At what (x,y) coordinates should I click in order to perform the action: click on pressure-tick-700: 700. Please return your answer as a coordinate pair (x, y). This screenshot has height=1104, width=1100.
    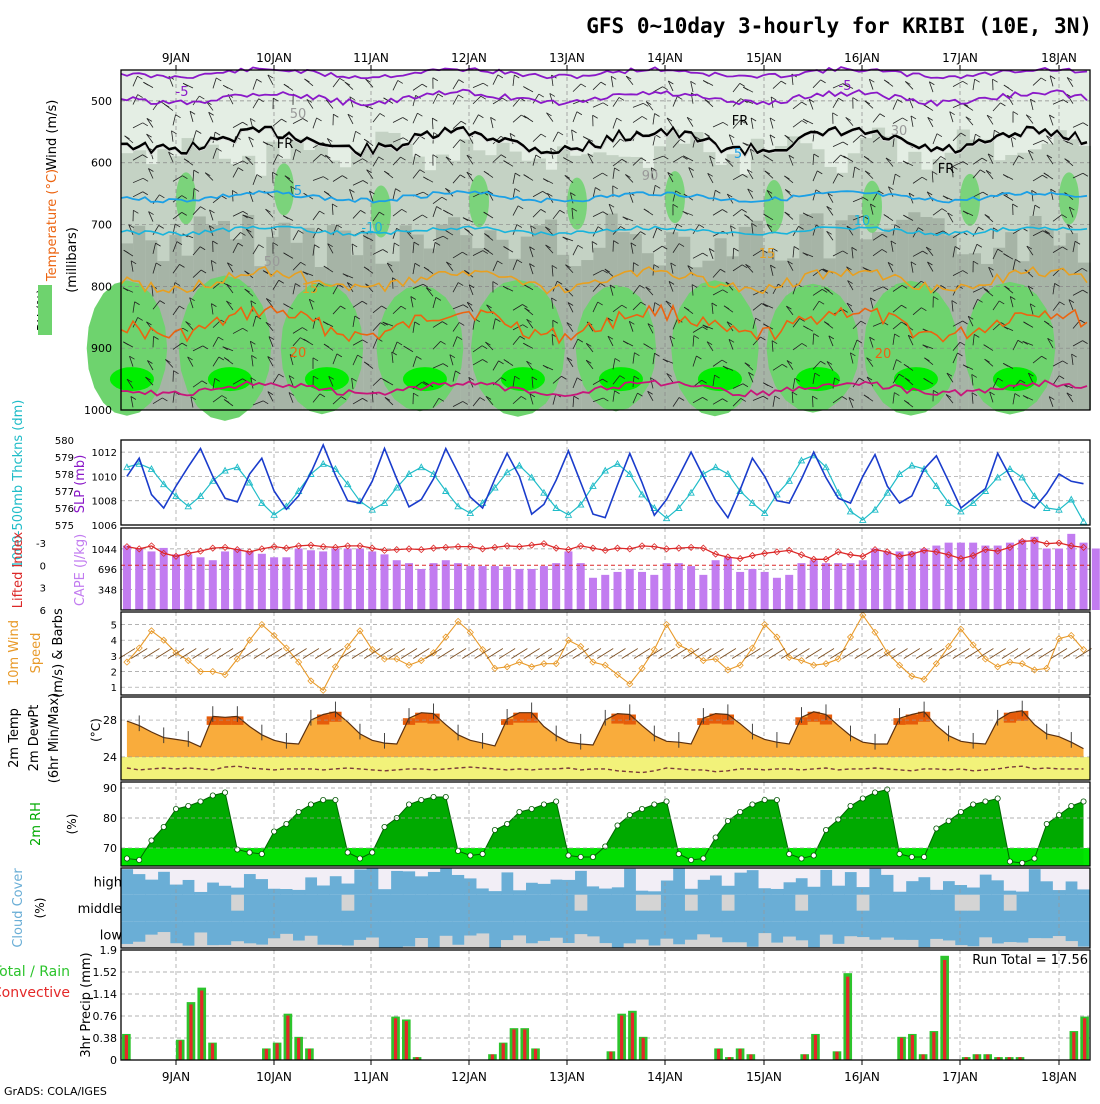
    Looking at the image, I should click on (101, 225).